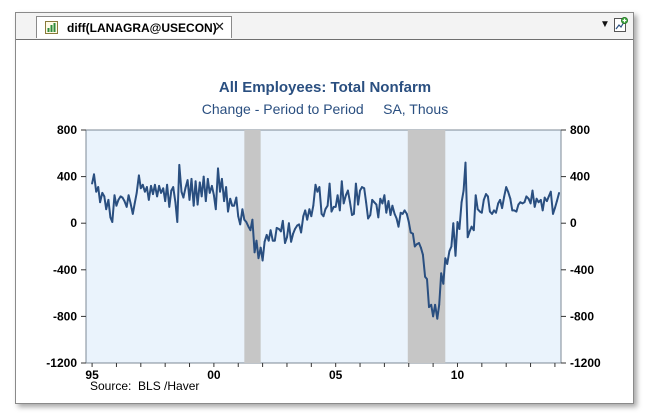 Image resolution: width=649 pixels, height=416 pixels. Describe the element at coordinates (92, 375) in the screenshot. I see `x-tick-label: 95` at that location.